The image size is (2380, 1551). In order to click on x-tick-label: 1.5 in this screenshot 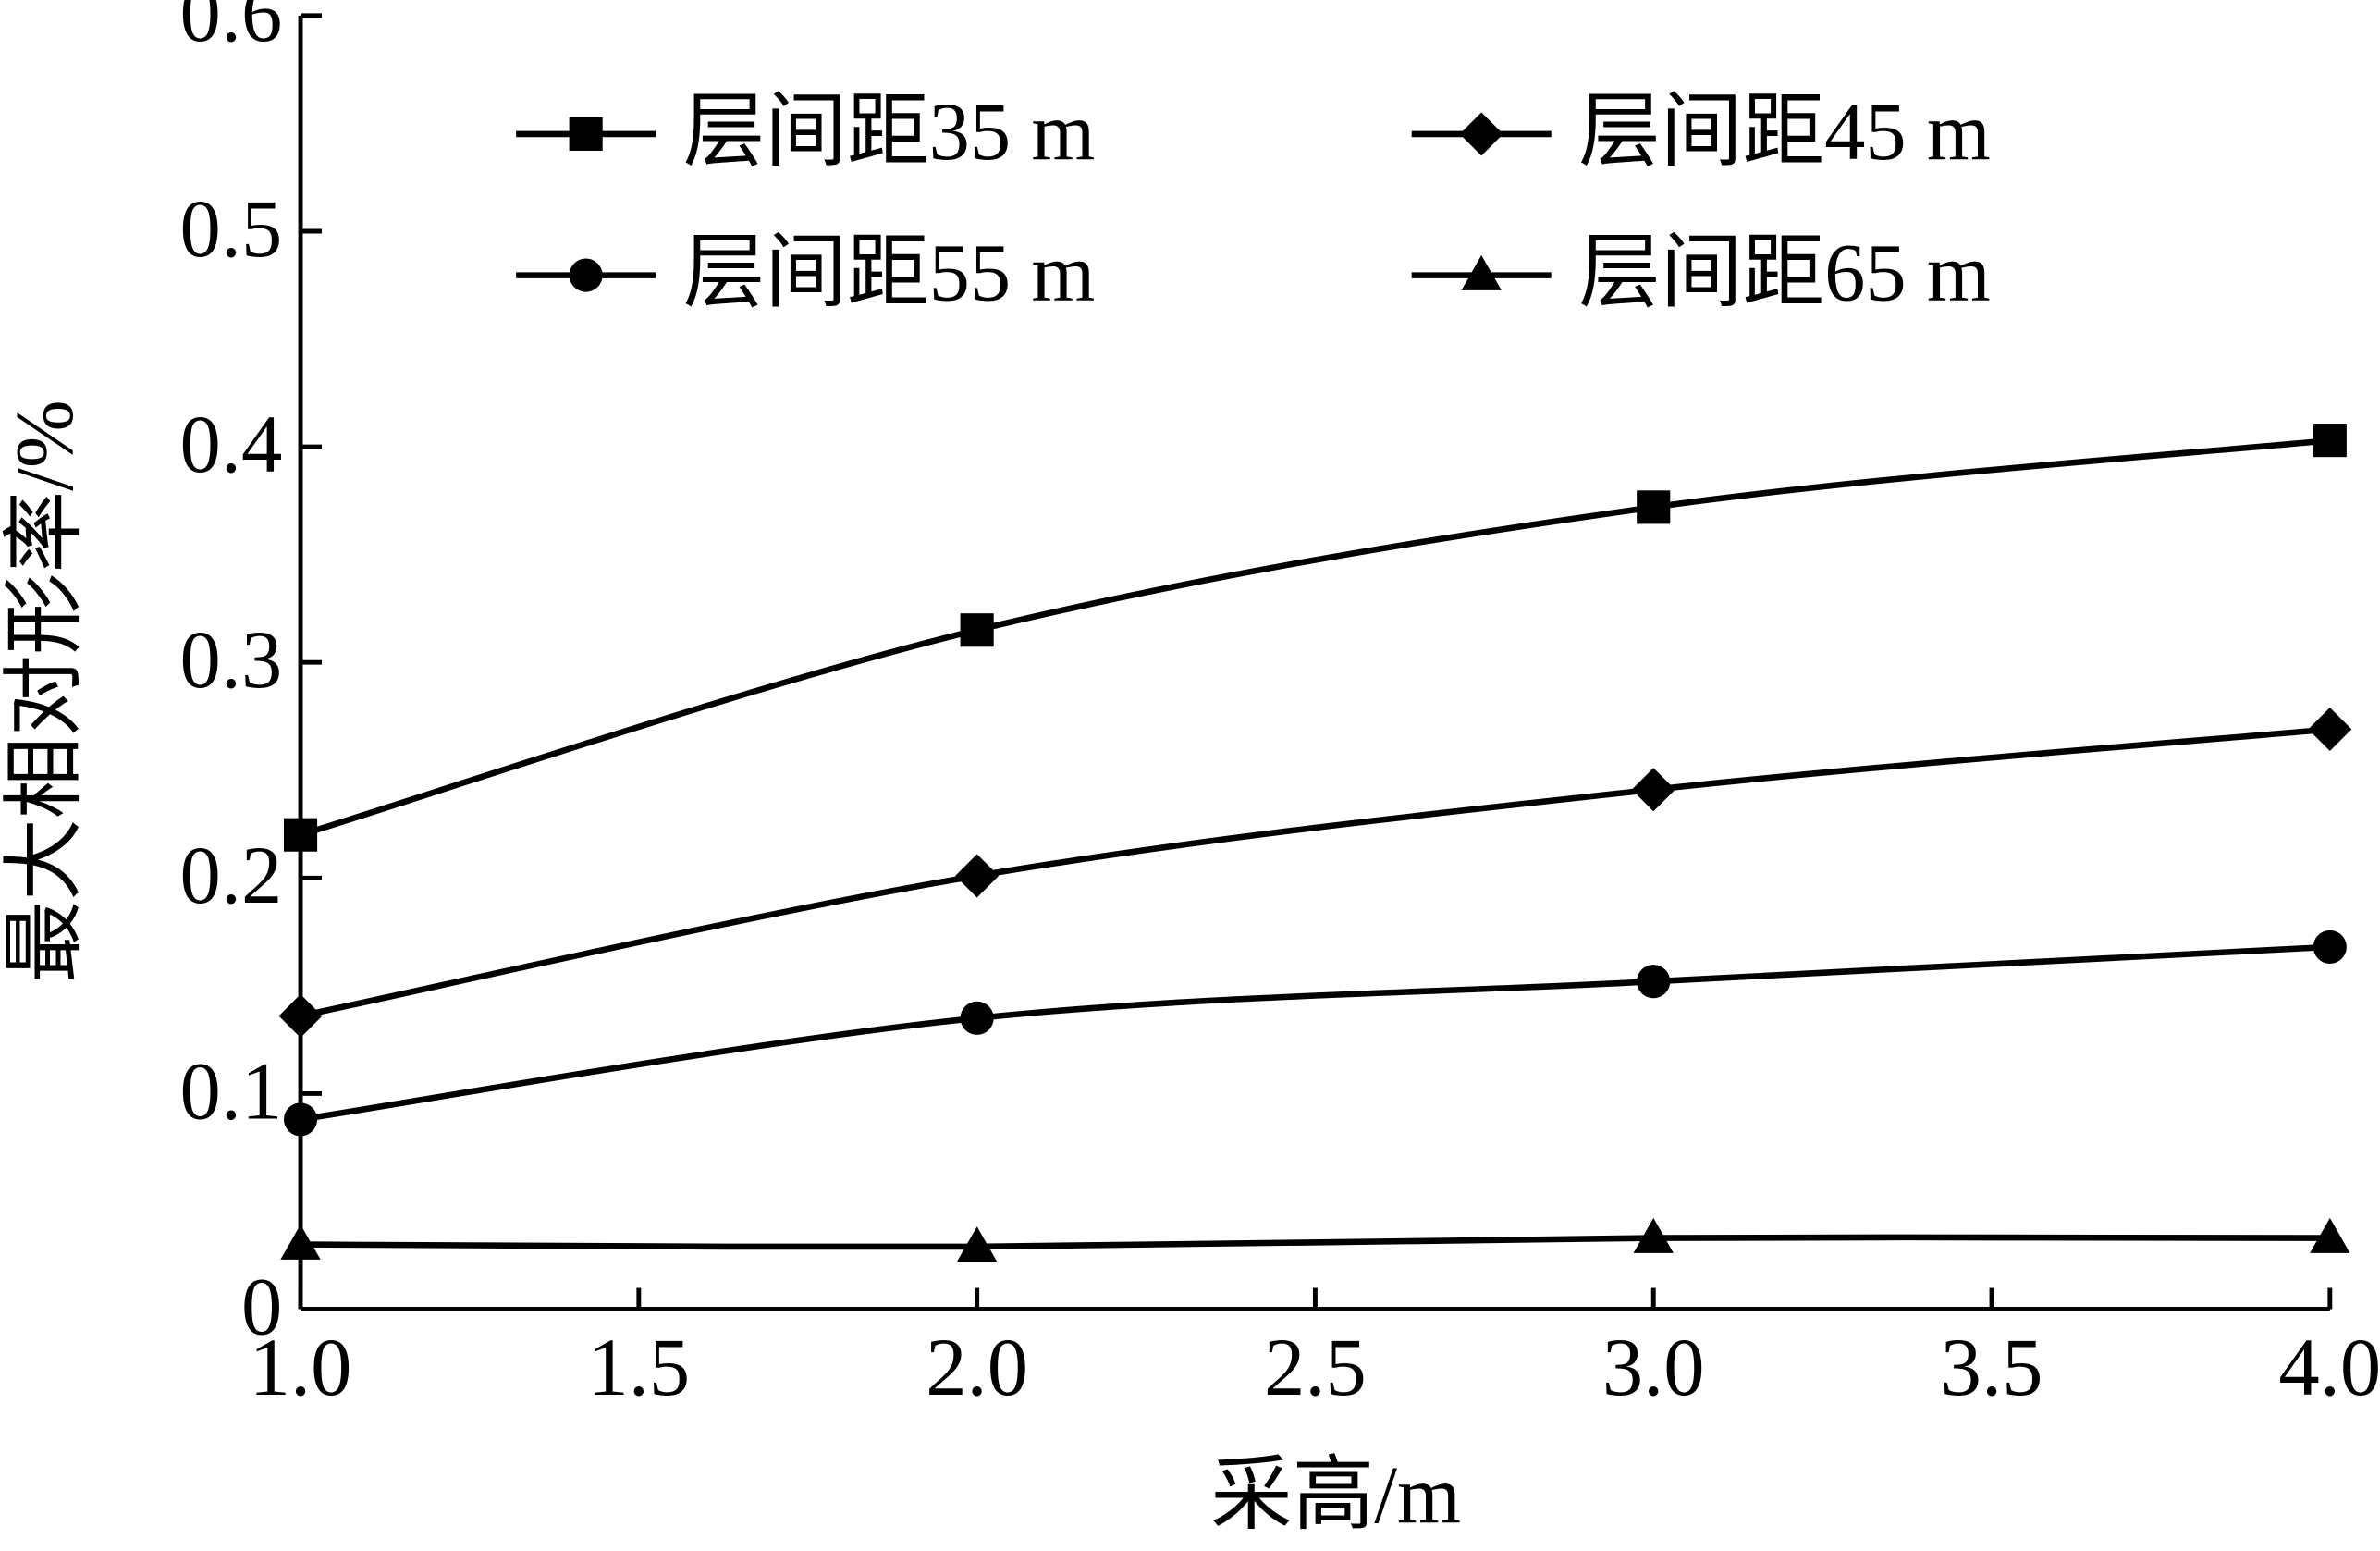, I will do `click(638, 1368)`.